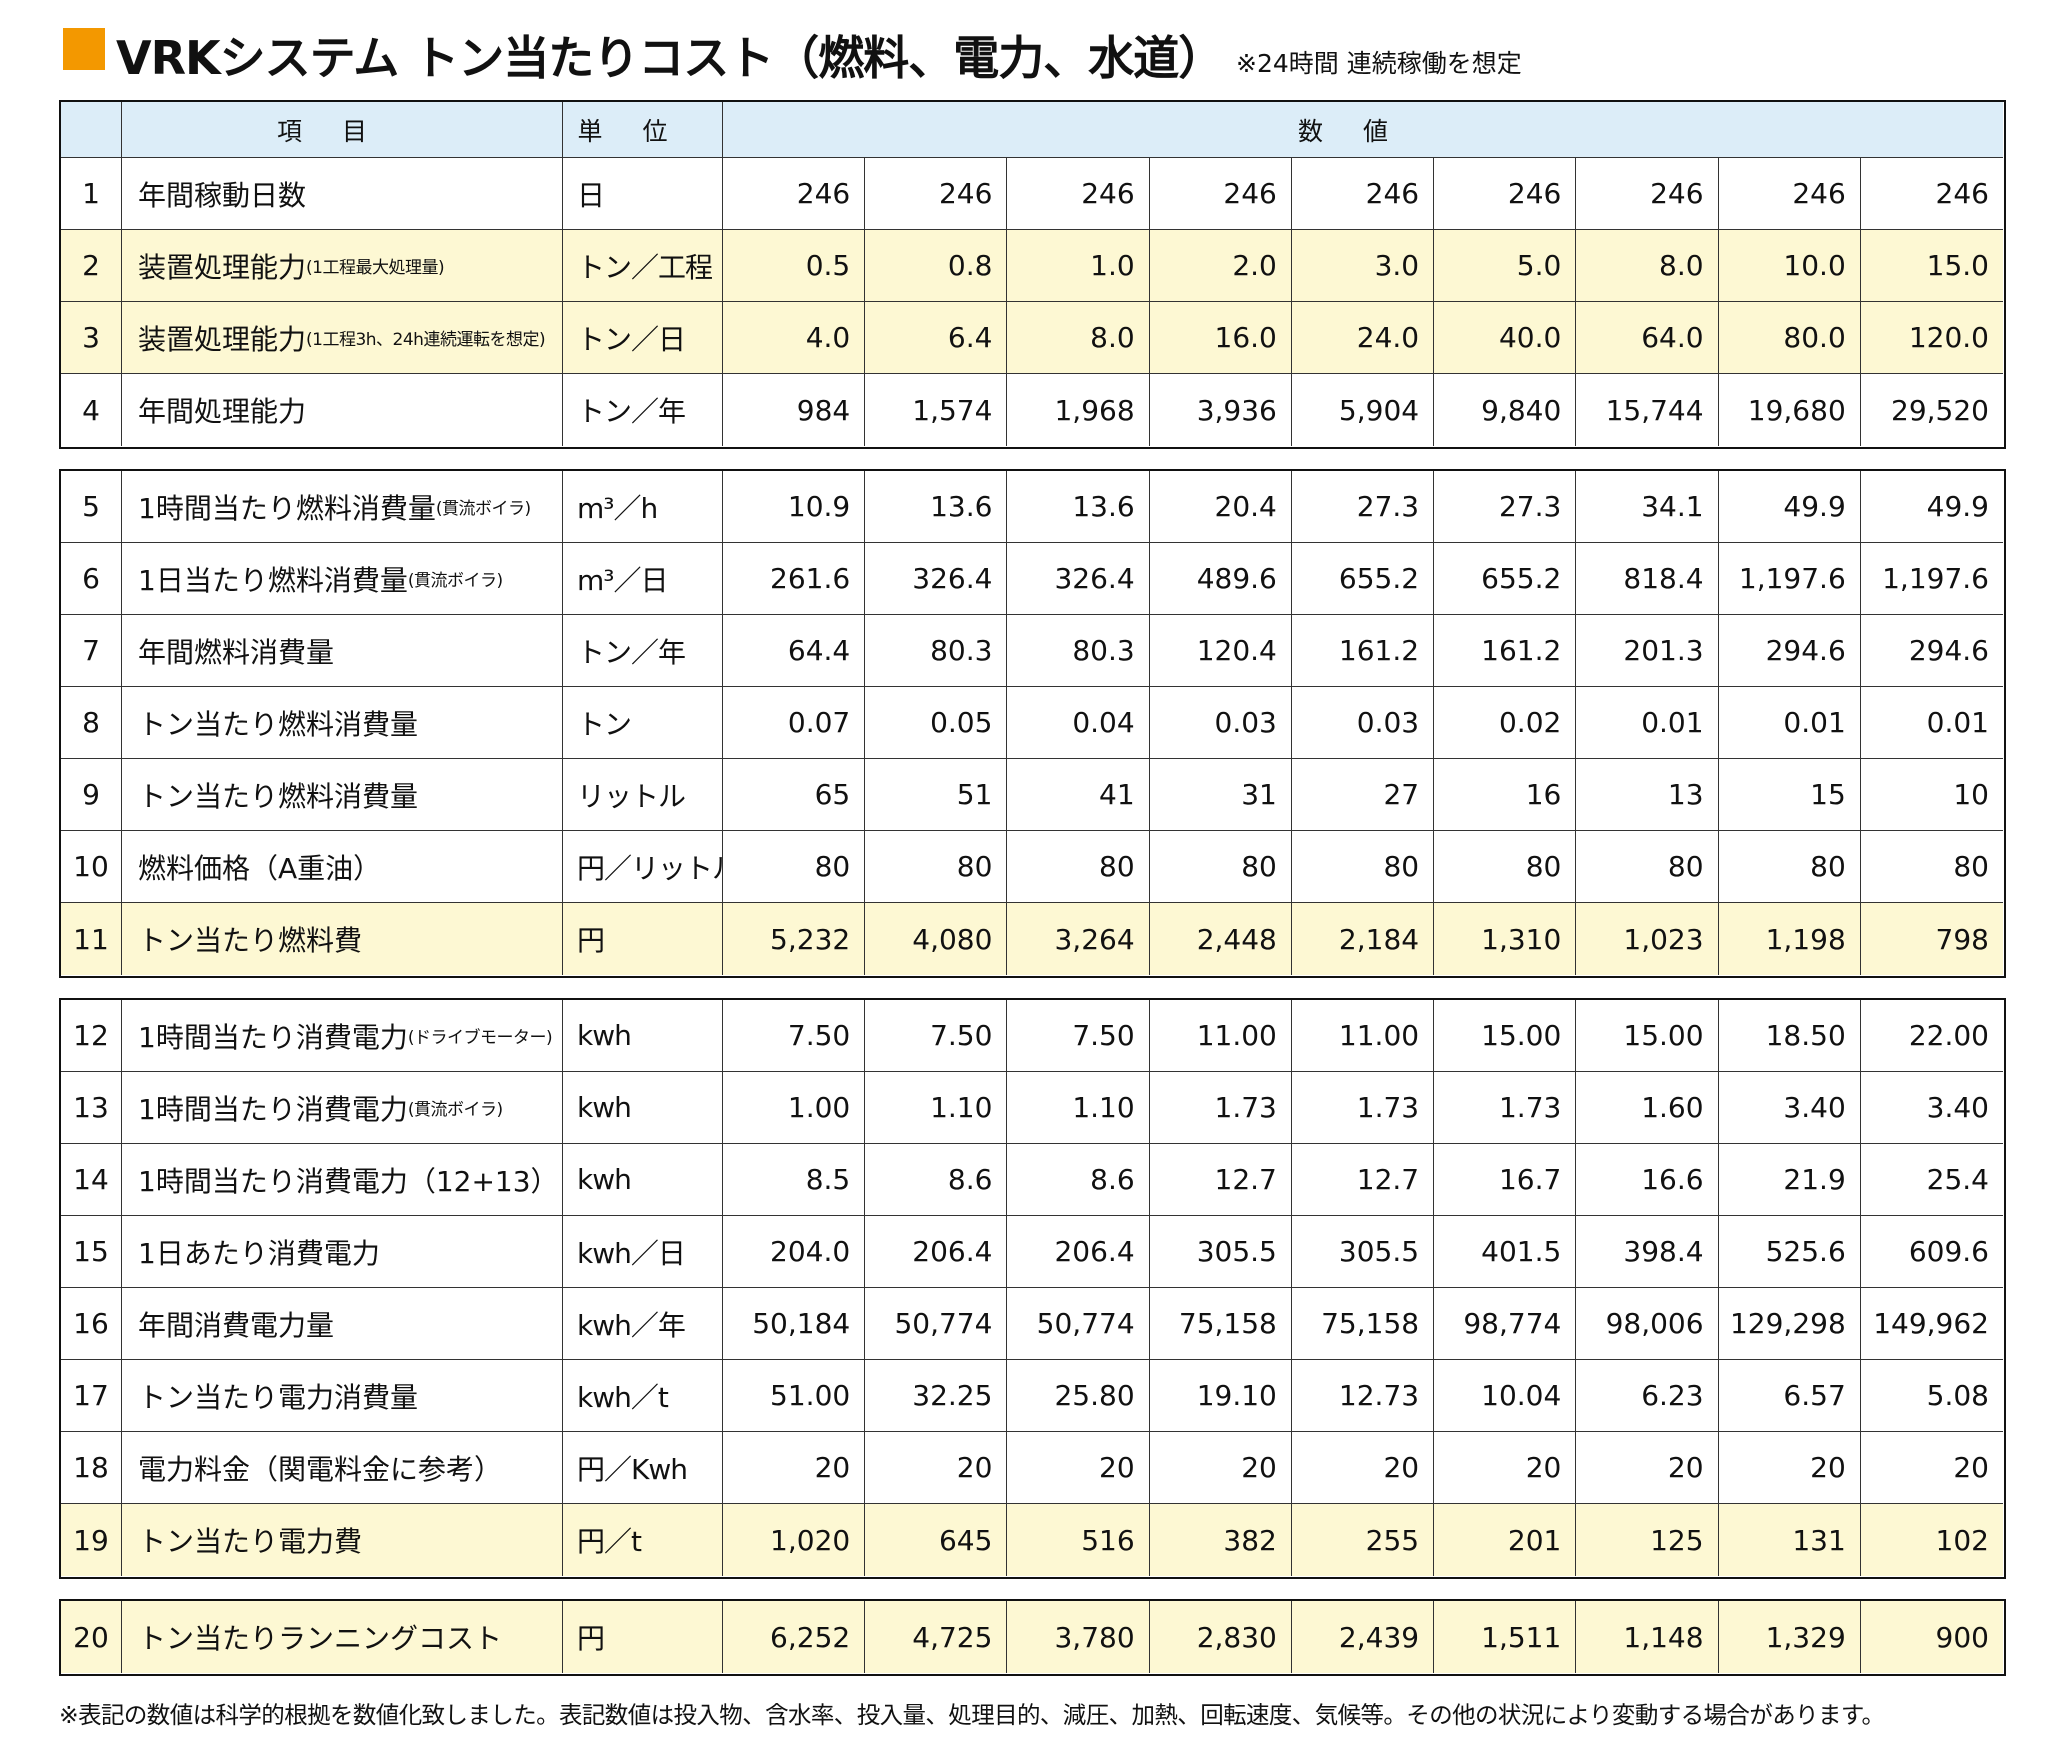  What do you see at coordinates (1647, 1252) in the screenshot?
I see `value-cell: 398.4` at bounding box center [1647, 1252].